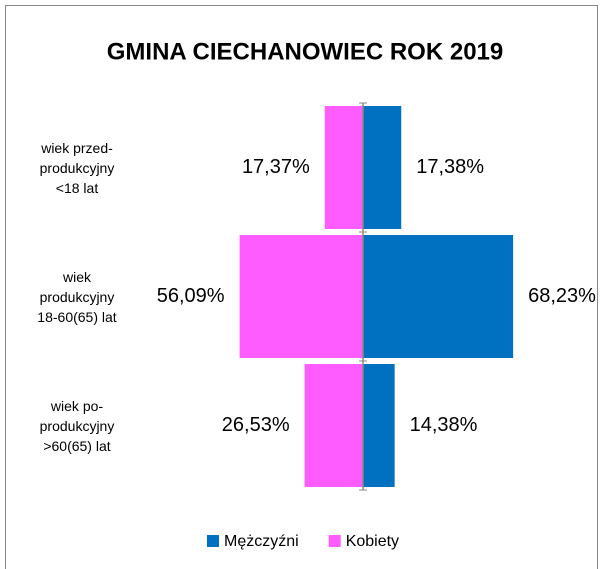 The height and width of the screenshot is (569, 603). Describe the element at coordinates (261, 541) in the screenshot. I see `legend-label: Mężczyźni` at that location.